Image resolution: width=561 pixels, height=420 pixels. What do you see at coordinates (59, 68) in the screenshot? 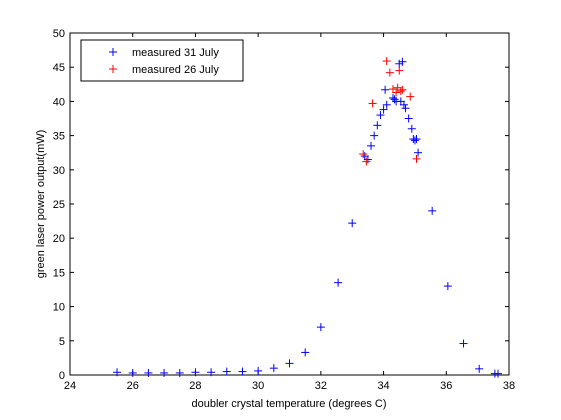
I see `y-tick-label: 45` at bounding box center [59, 68].